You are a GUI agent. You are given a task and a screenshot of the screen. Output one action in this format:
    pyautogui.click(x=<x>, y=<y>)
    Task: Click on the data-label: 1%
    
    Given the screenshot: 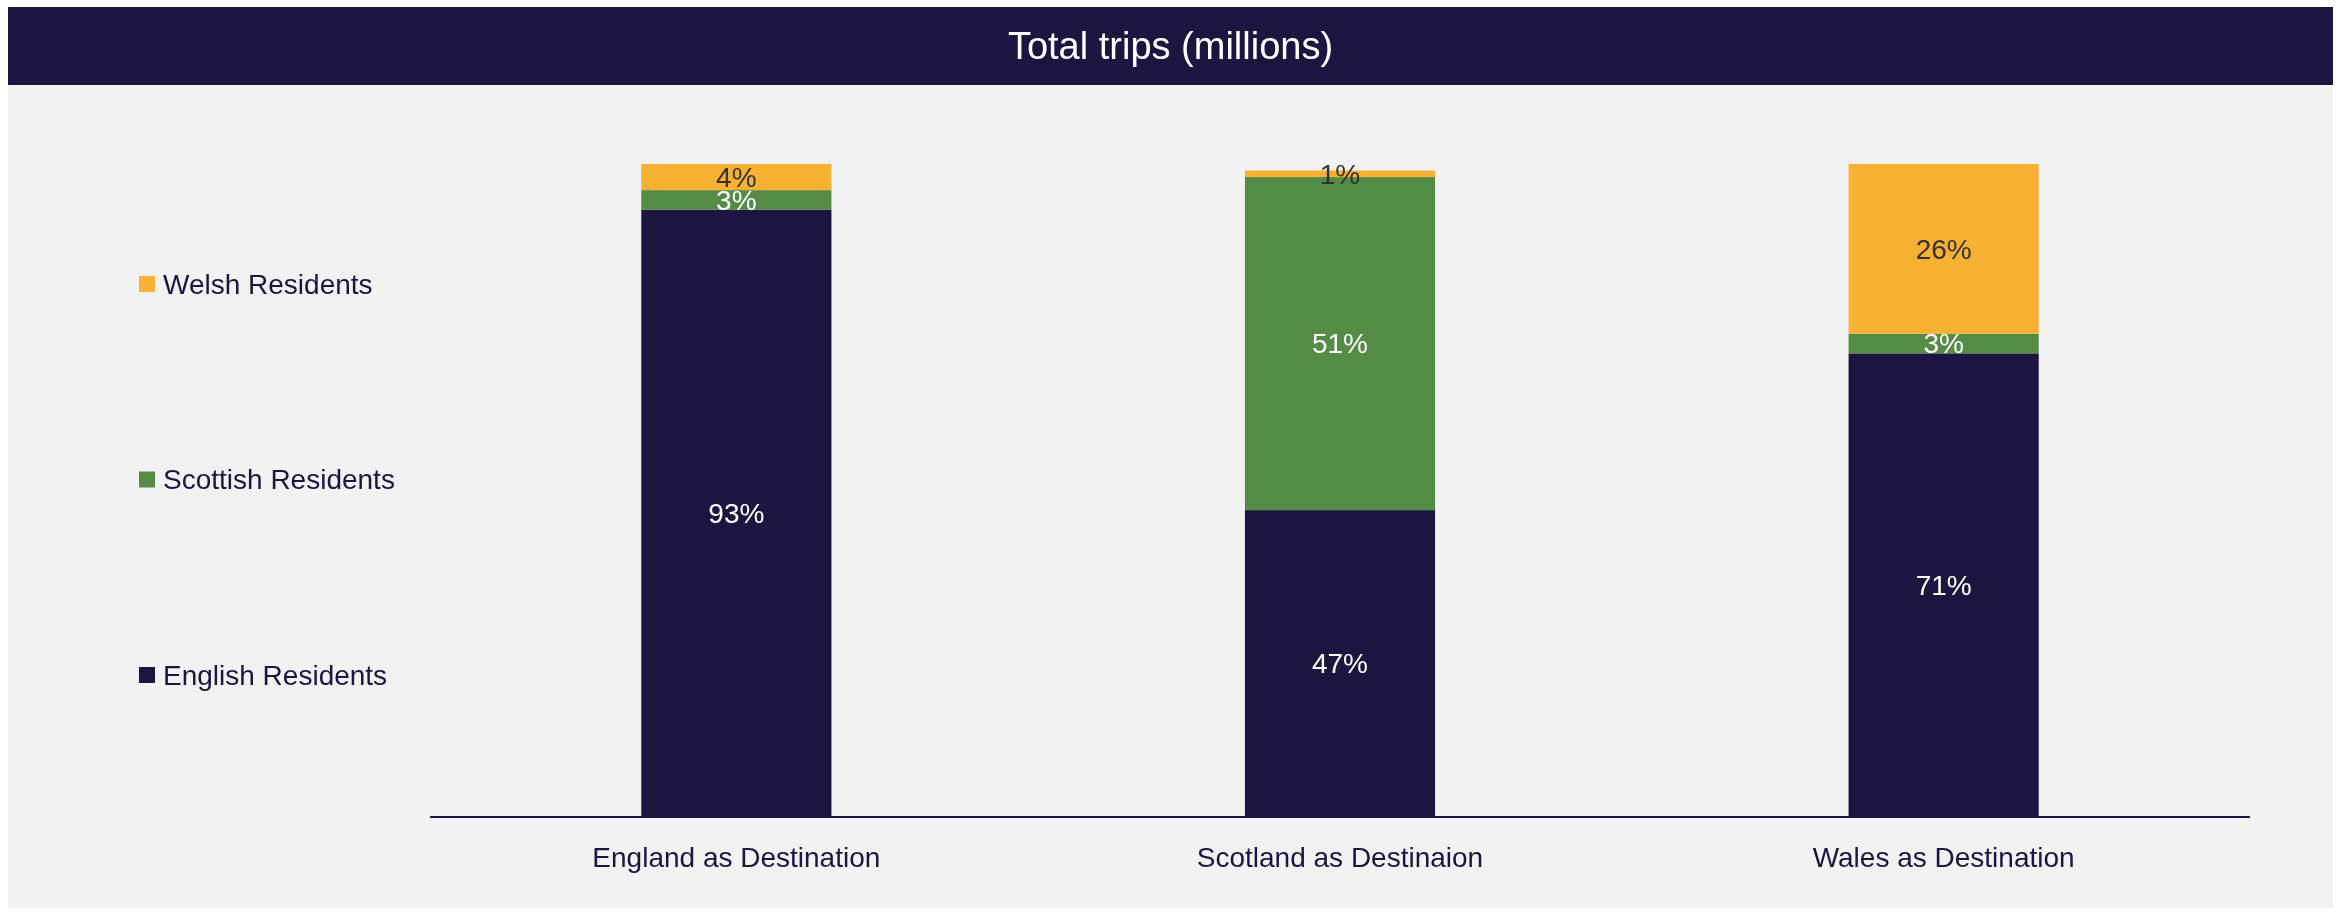 What is the action you would take?
    pyautogui.click(x=1340, y=174)
    